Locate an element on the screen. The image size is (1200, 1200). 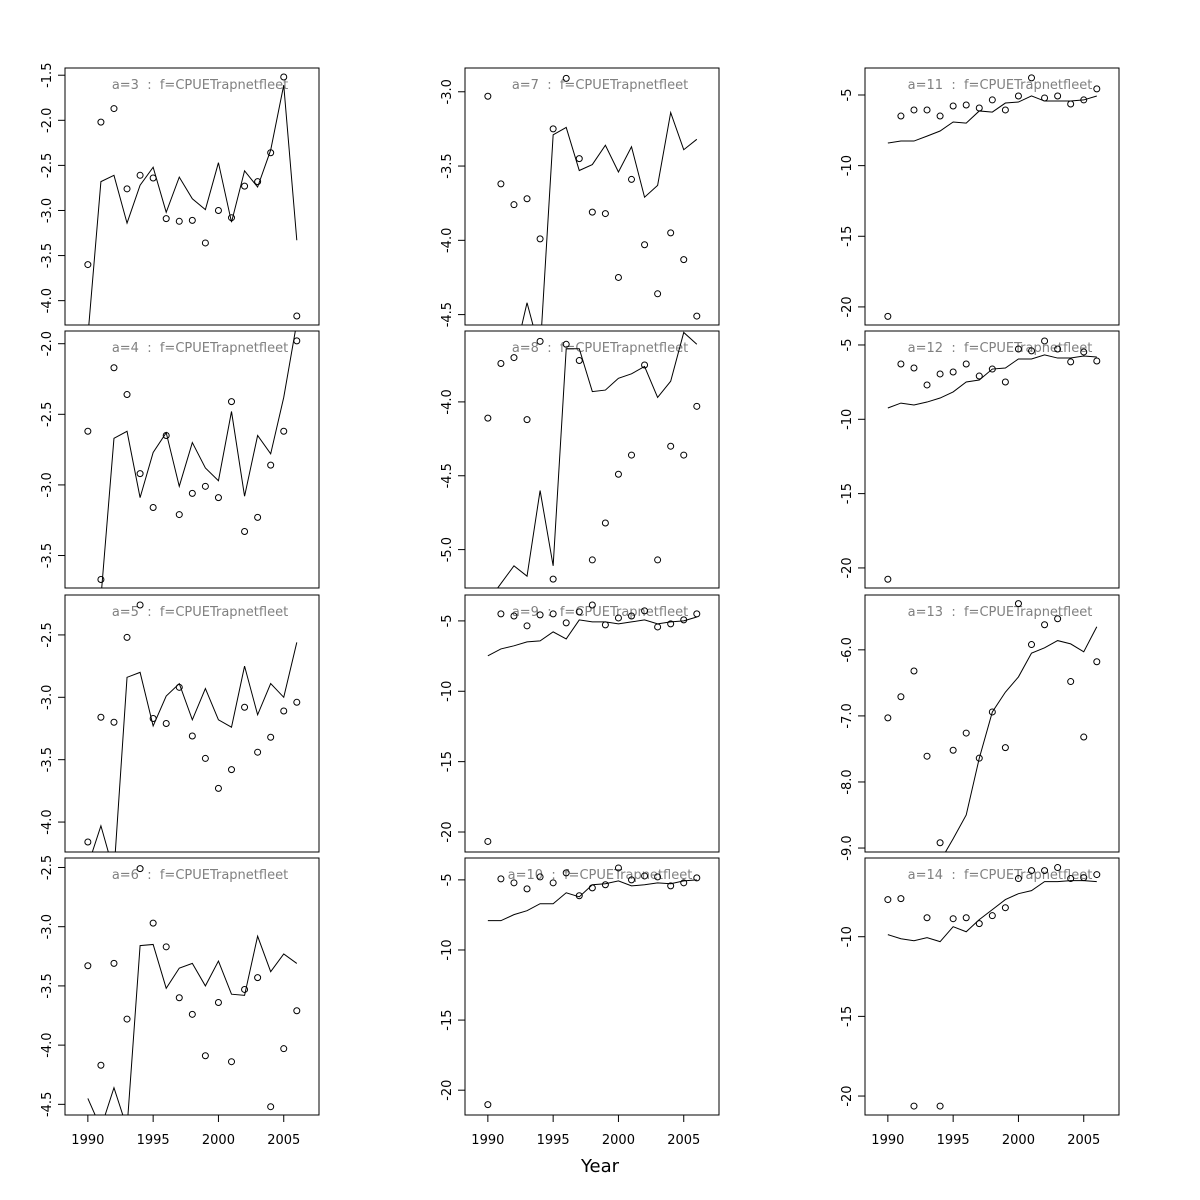
x-tick-label: 1995 is located at coordinates (553, 1140).